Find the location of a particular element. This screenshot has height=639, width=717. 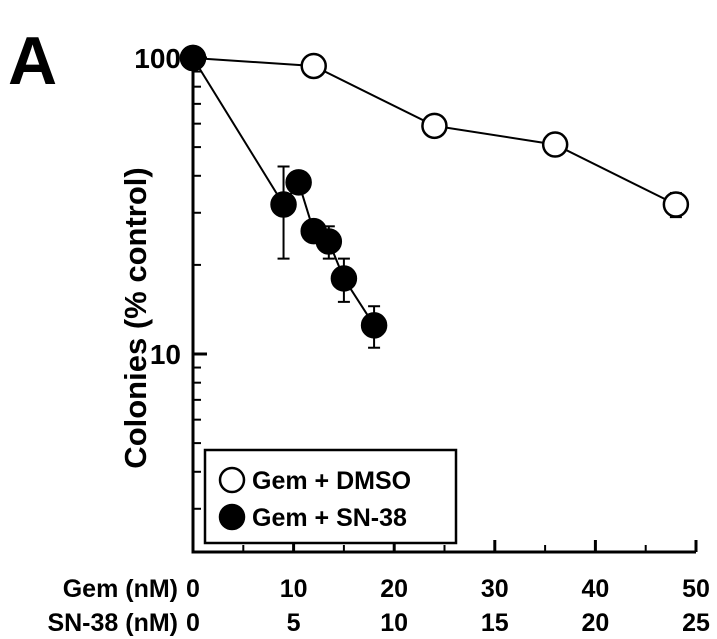

y-tick-label: 10 is located at coordinates (165, 354).